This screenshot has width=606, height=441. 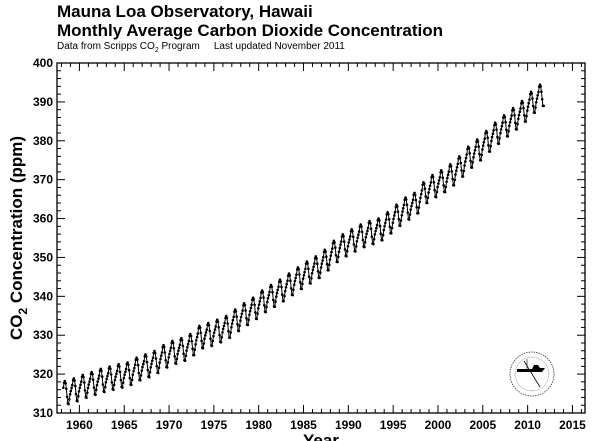 What do you see at coordinates (43, 219) in the screenshot?
I see `y-tick-label: 360` at bounding box center [43, 219].